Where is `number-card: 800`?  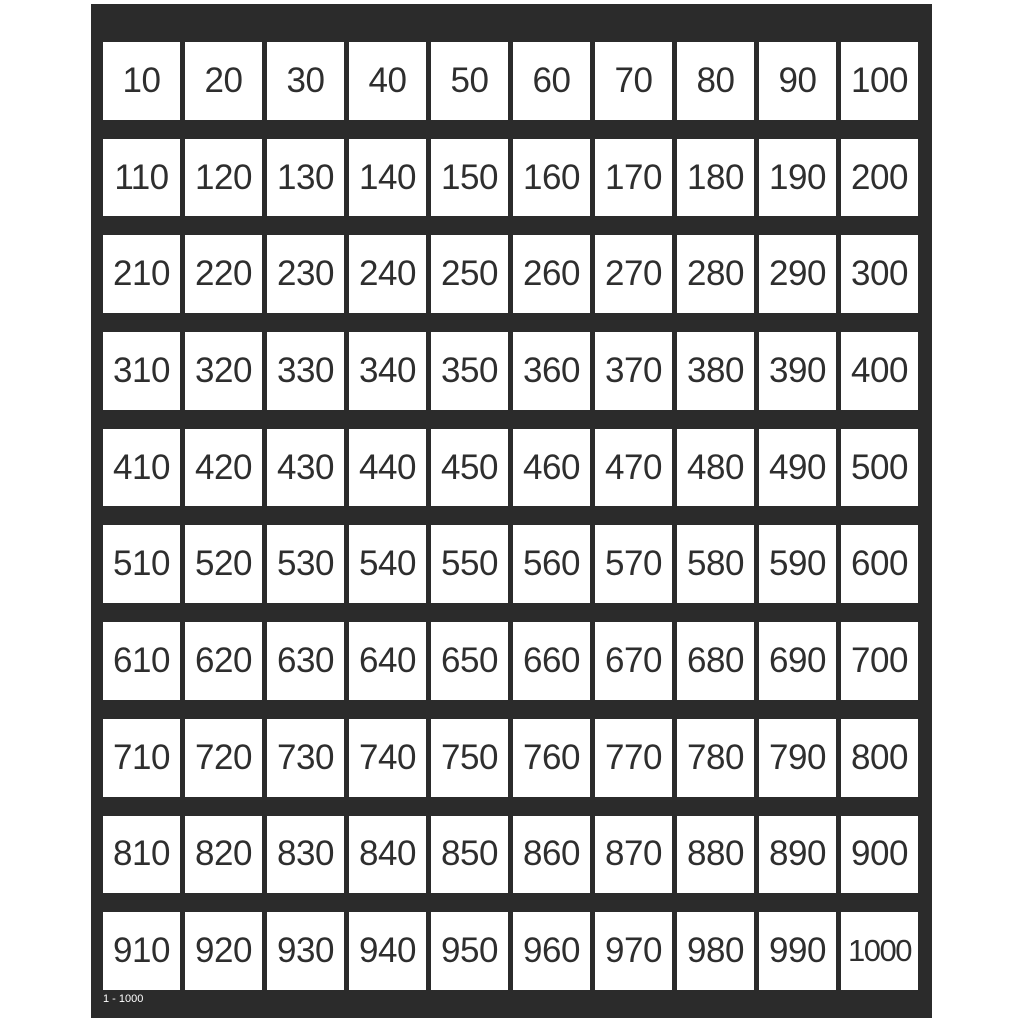
number-card: 800 is located at coordinates (879, 757).